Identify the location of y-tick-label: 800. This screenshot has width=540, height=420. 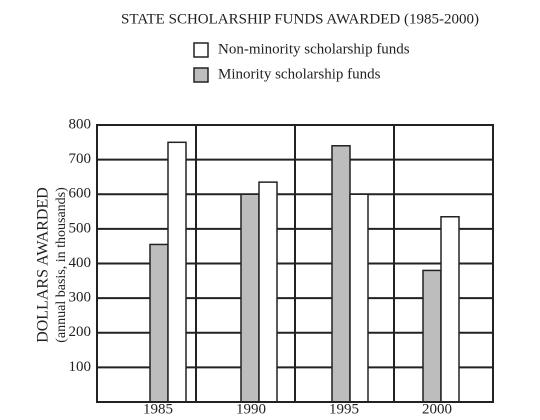
(80, 124).